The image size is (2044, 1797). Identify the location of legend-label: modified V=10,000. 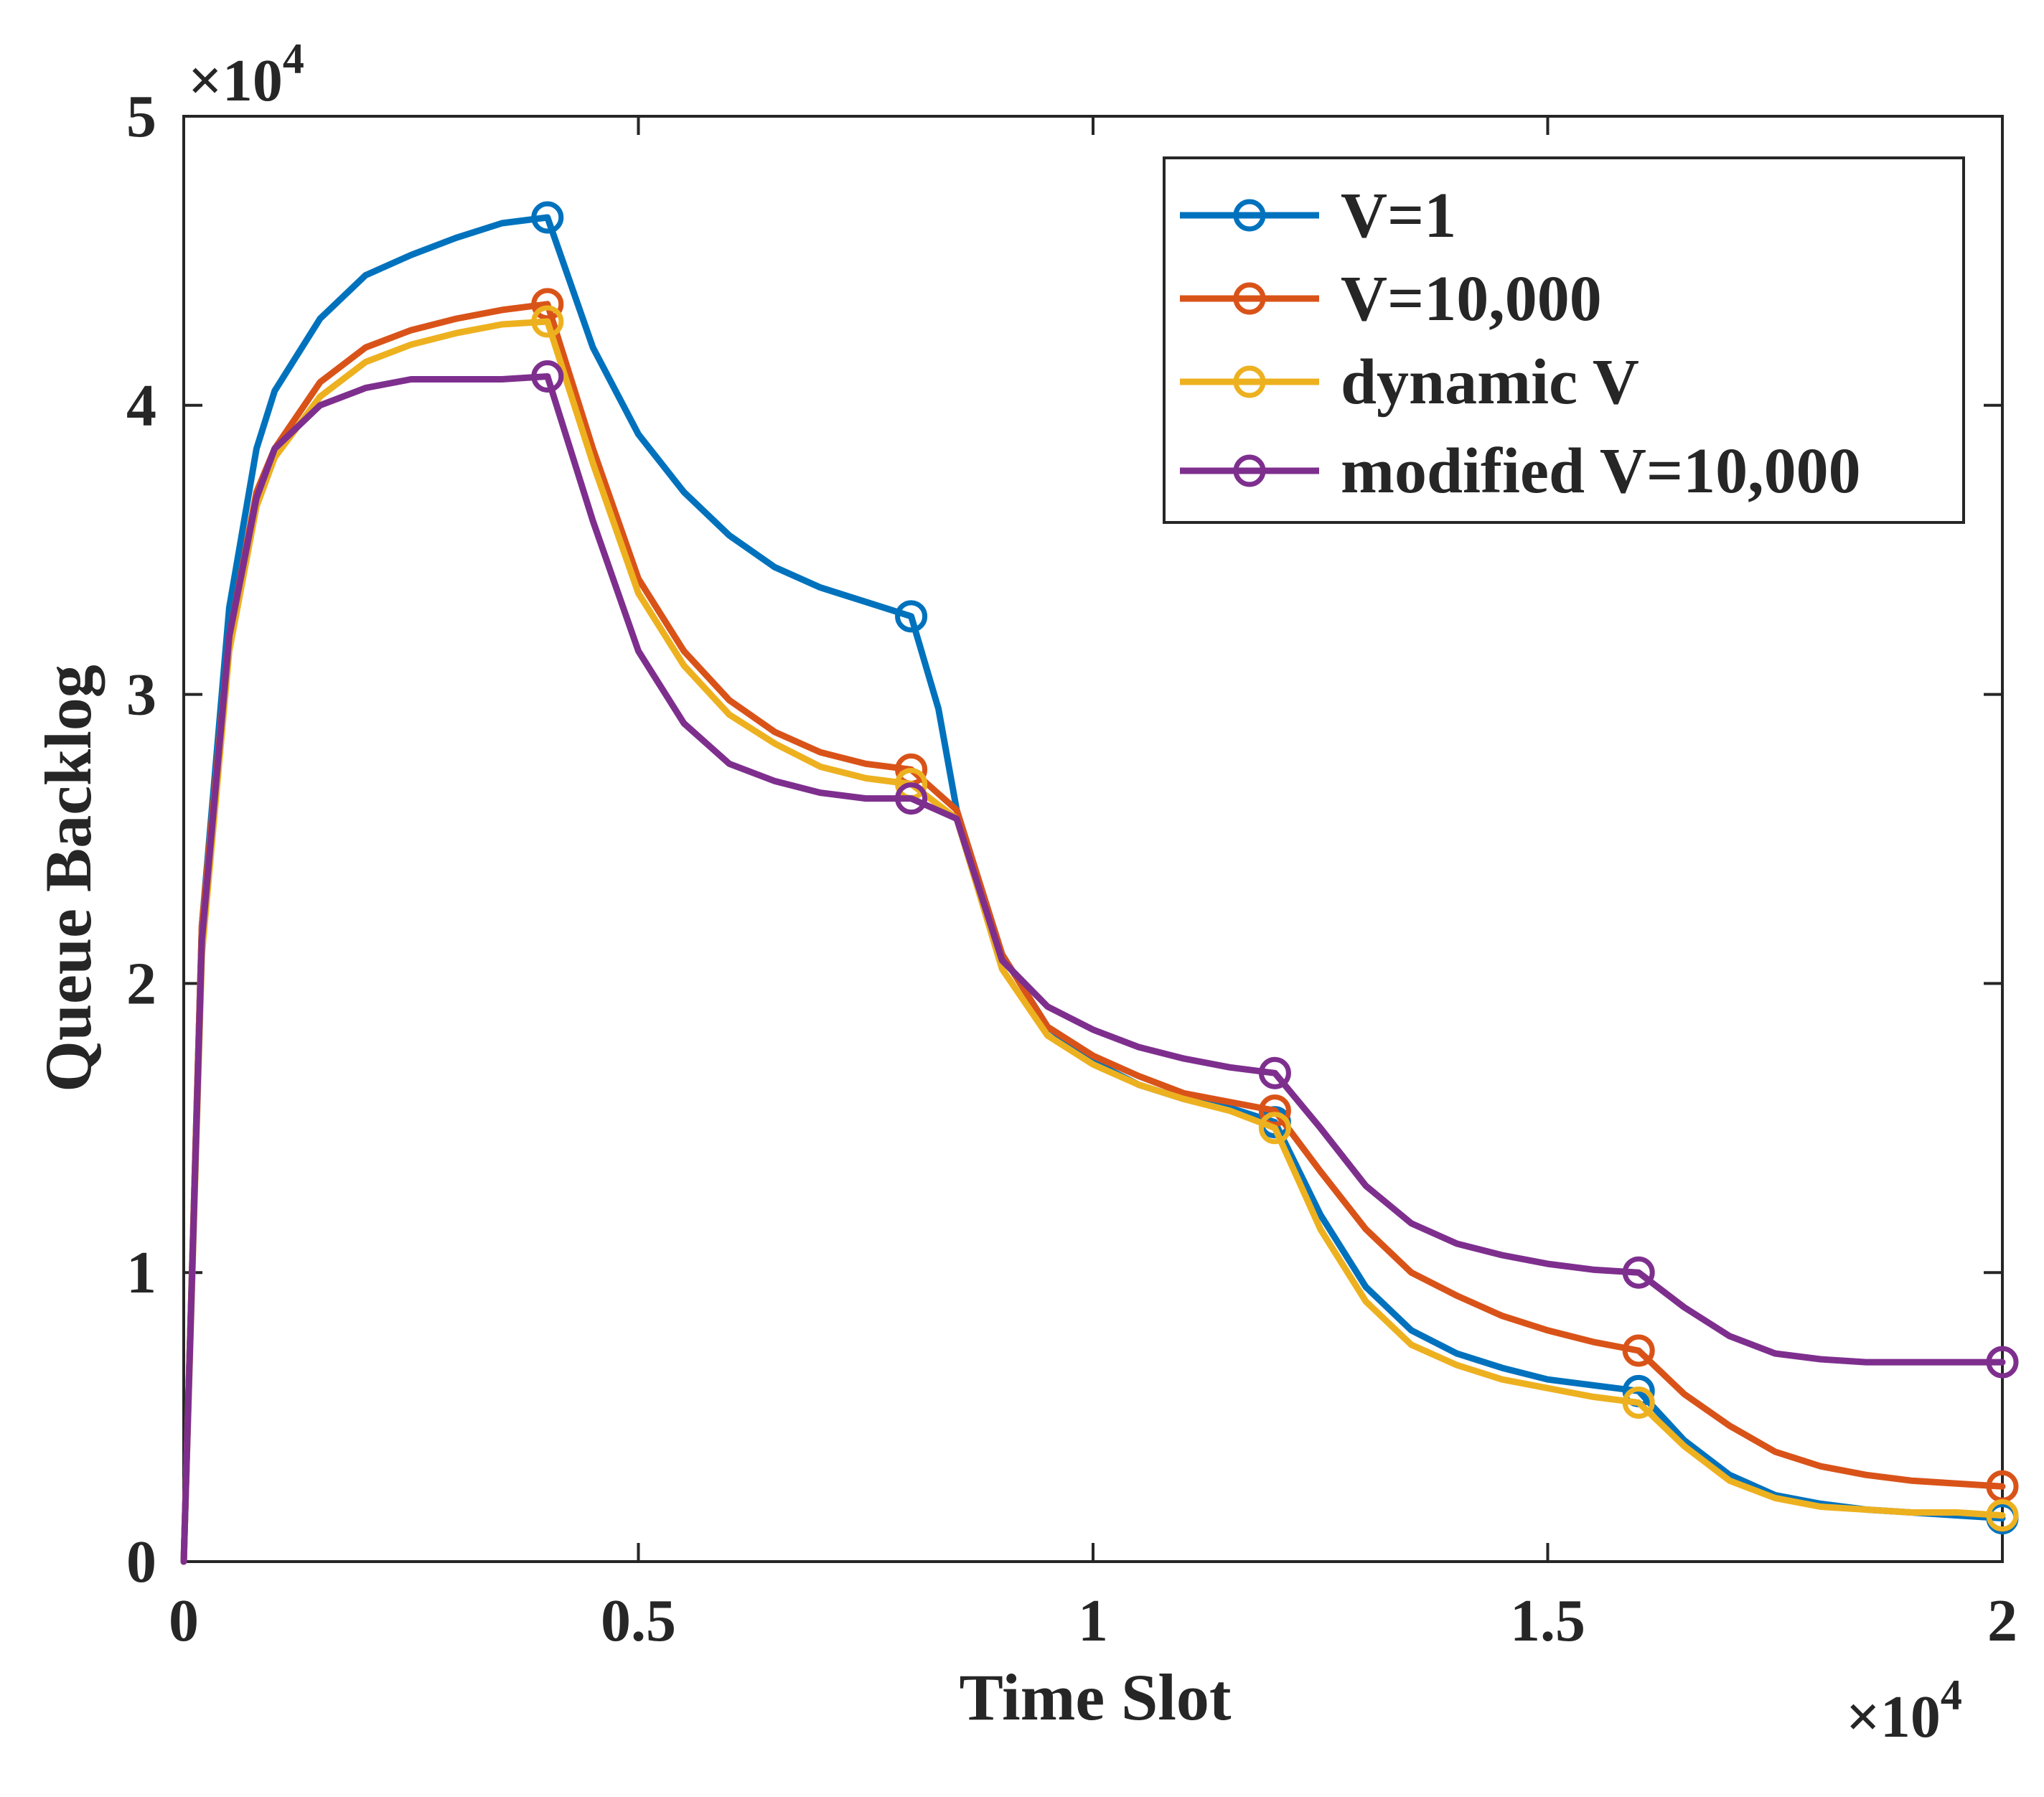
(1601, 471).